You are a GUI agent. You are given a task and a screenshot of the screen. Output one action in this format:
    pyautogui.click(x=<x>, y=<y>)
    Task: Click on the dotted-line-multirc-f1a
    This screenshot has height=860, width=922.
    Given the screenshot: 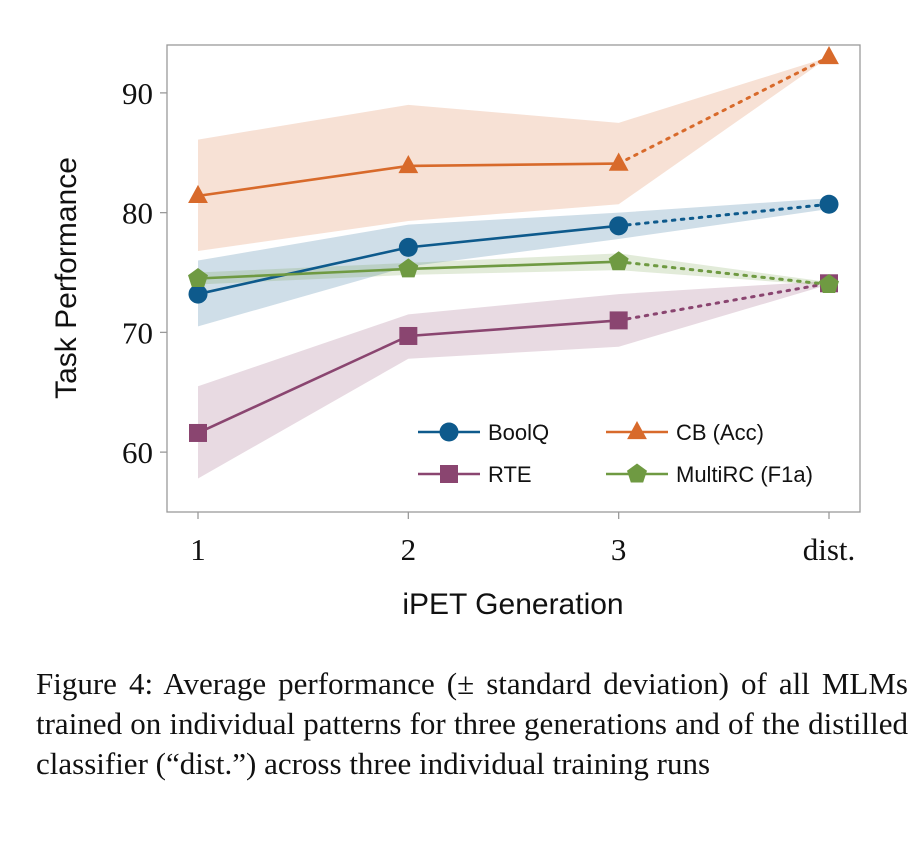 What is the action you would take?
    pyautogui.click(x=724, y=273)
    